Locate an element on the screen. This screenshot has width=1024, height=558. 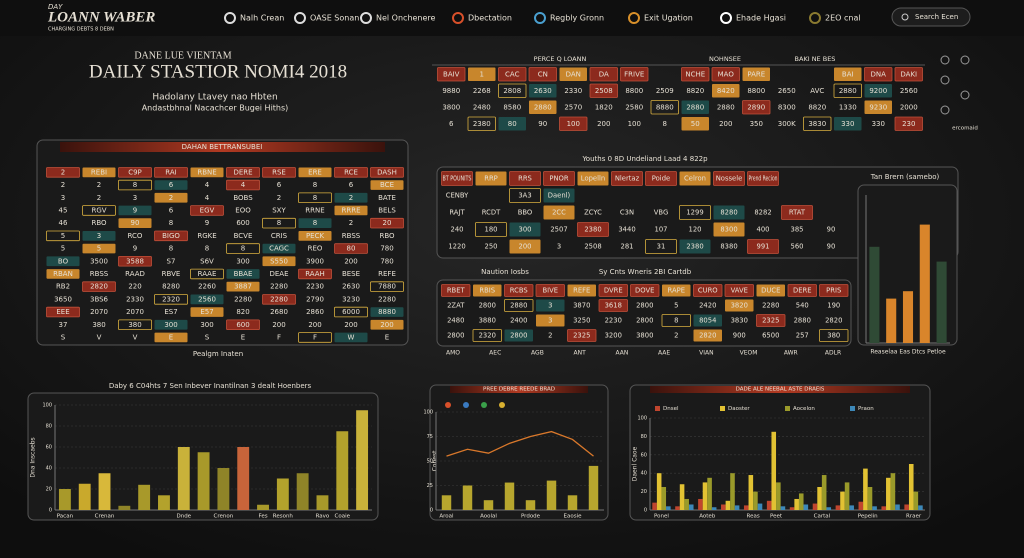
table-cell: BCE is located at coordinates (387, 185).